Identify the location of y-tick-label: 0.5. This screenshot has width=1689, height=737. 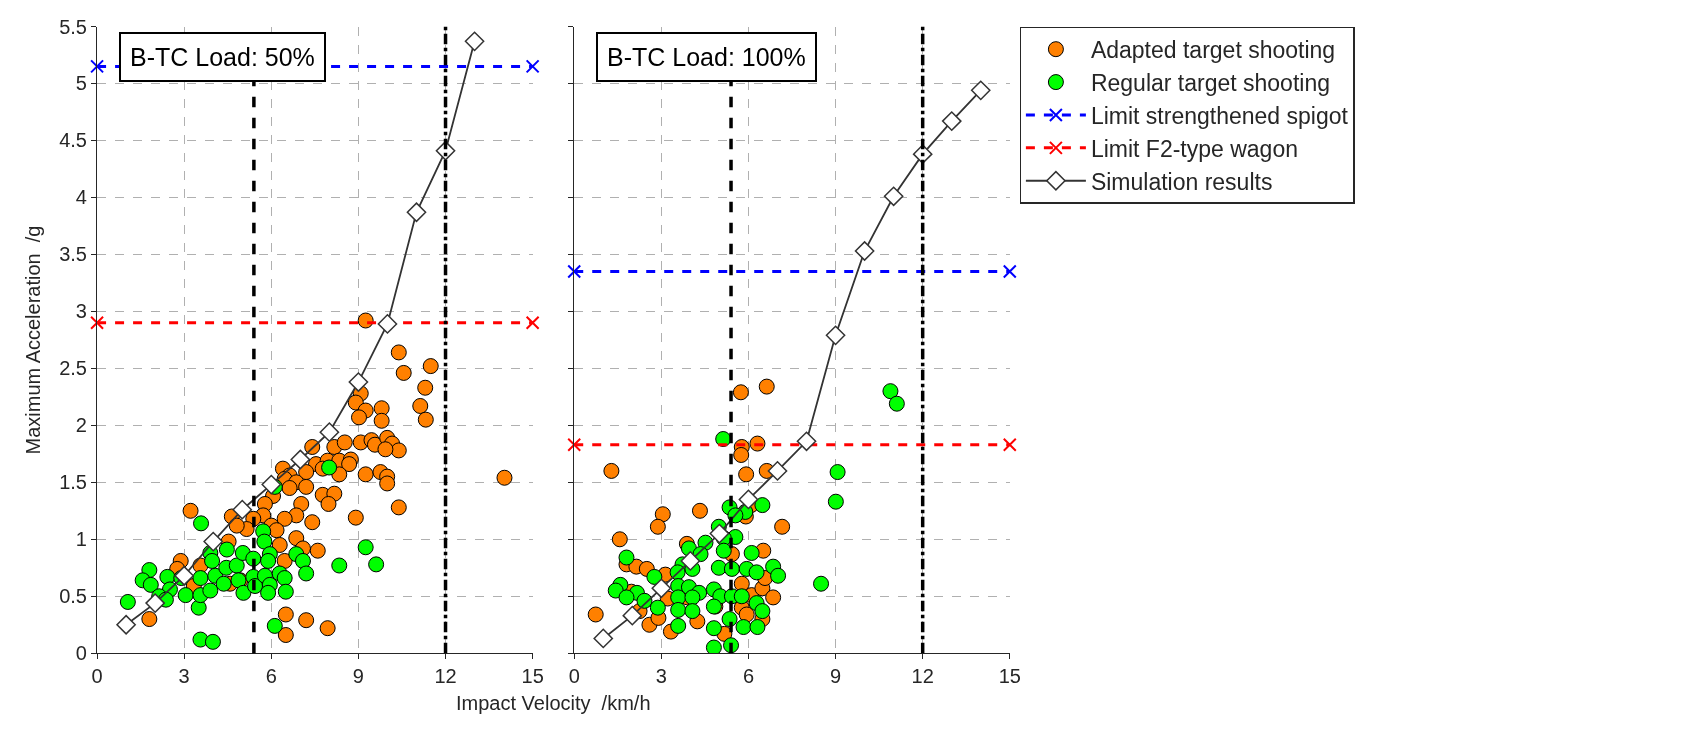
(73, 596).